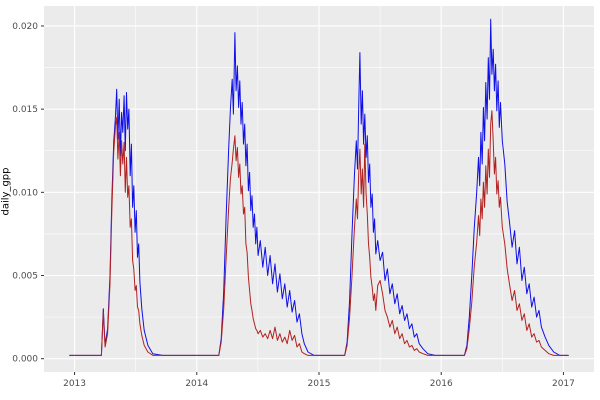 The width and height of the screenshot is (600, 400). What do you see at coordinates (25, 110) in the screenshot?
I see `y-tick-label: 0.015` at bounding box center [25, 110].